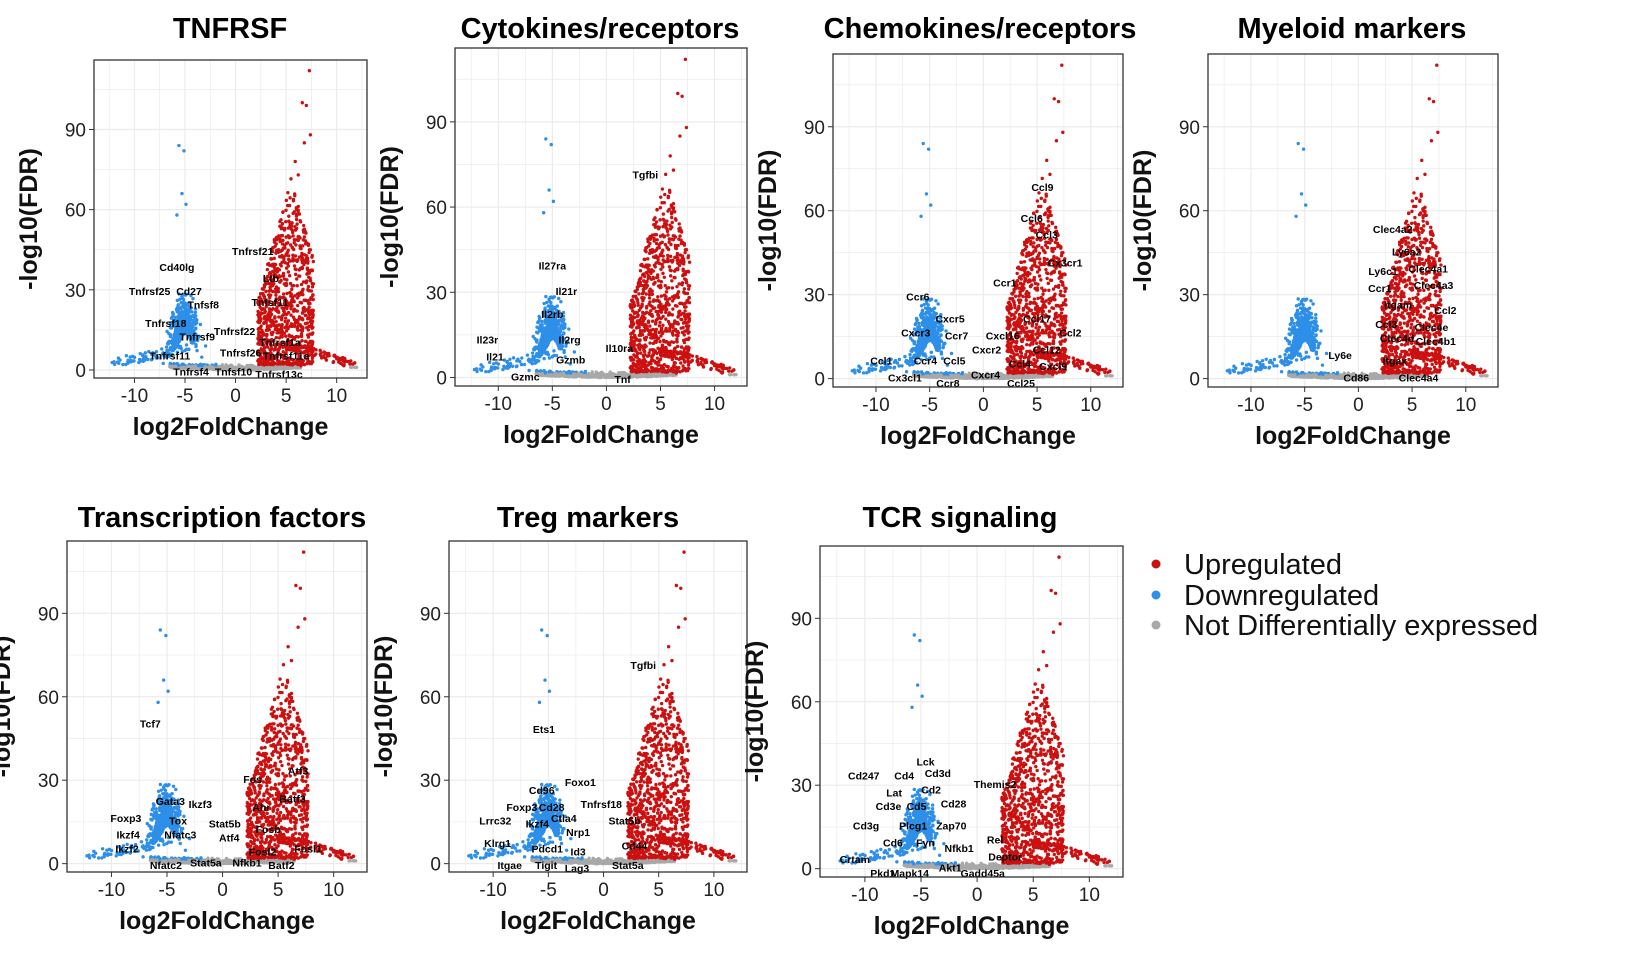 This screenshot has width=1629, height=980. I want to click on x-tick-label: 10, so click(714, 404).